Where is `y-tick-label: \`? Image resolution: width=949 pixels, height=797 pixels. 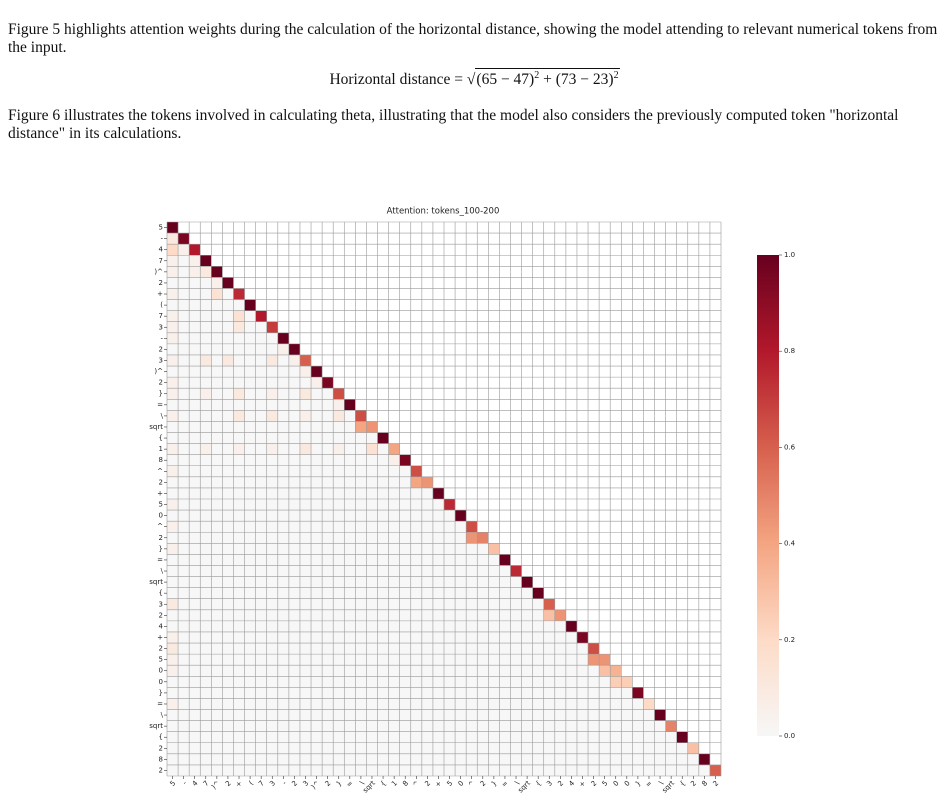
y-tick-label: \ is located at coordinates (162, 715).